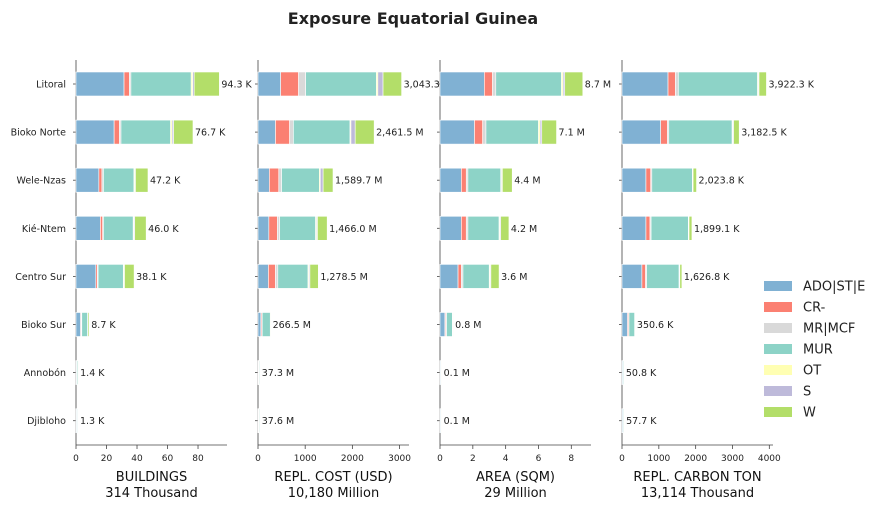 The image size is (884, 510). What do you see at coordinates (473, 459) in the screenshot?
I see `x-tick-label: 2` at bounding box center [473, 459].